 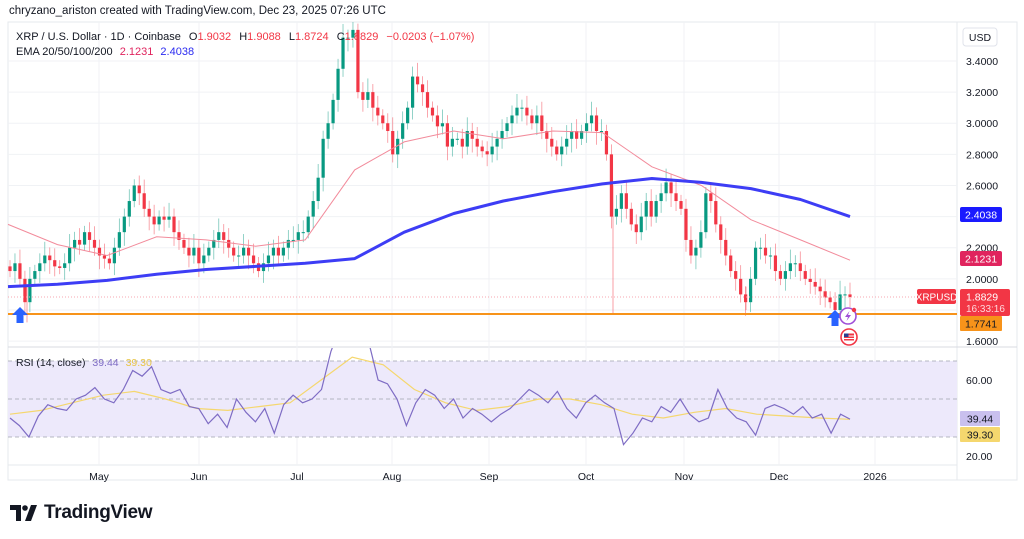 What do you see at coordinates (105, 52) in the screenshot?
I see `svg-text:EMA 20/50/100/200 2.1231: EMA 20/50/100/200 2.1231 2.4038` at bounding box center [105, 52].